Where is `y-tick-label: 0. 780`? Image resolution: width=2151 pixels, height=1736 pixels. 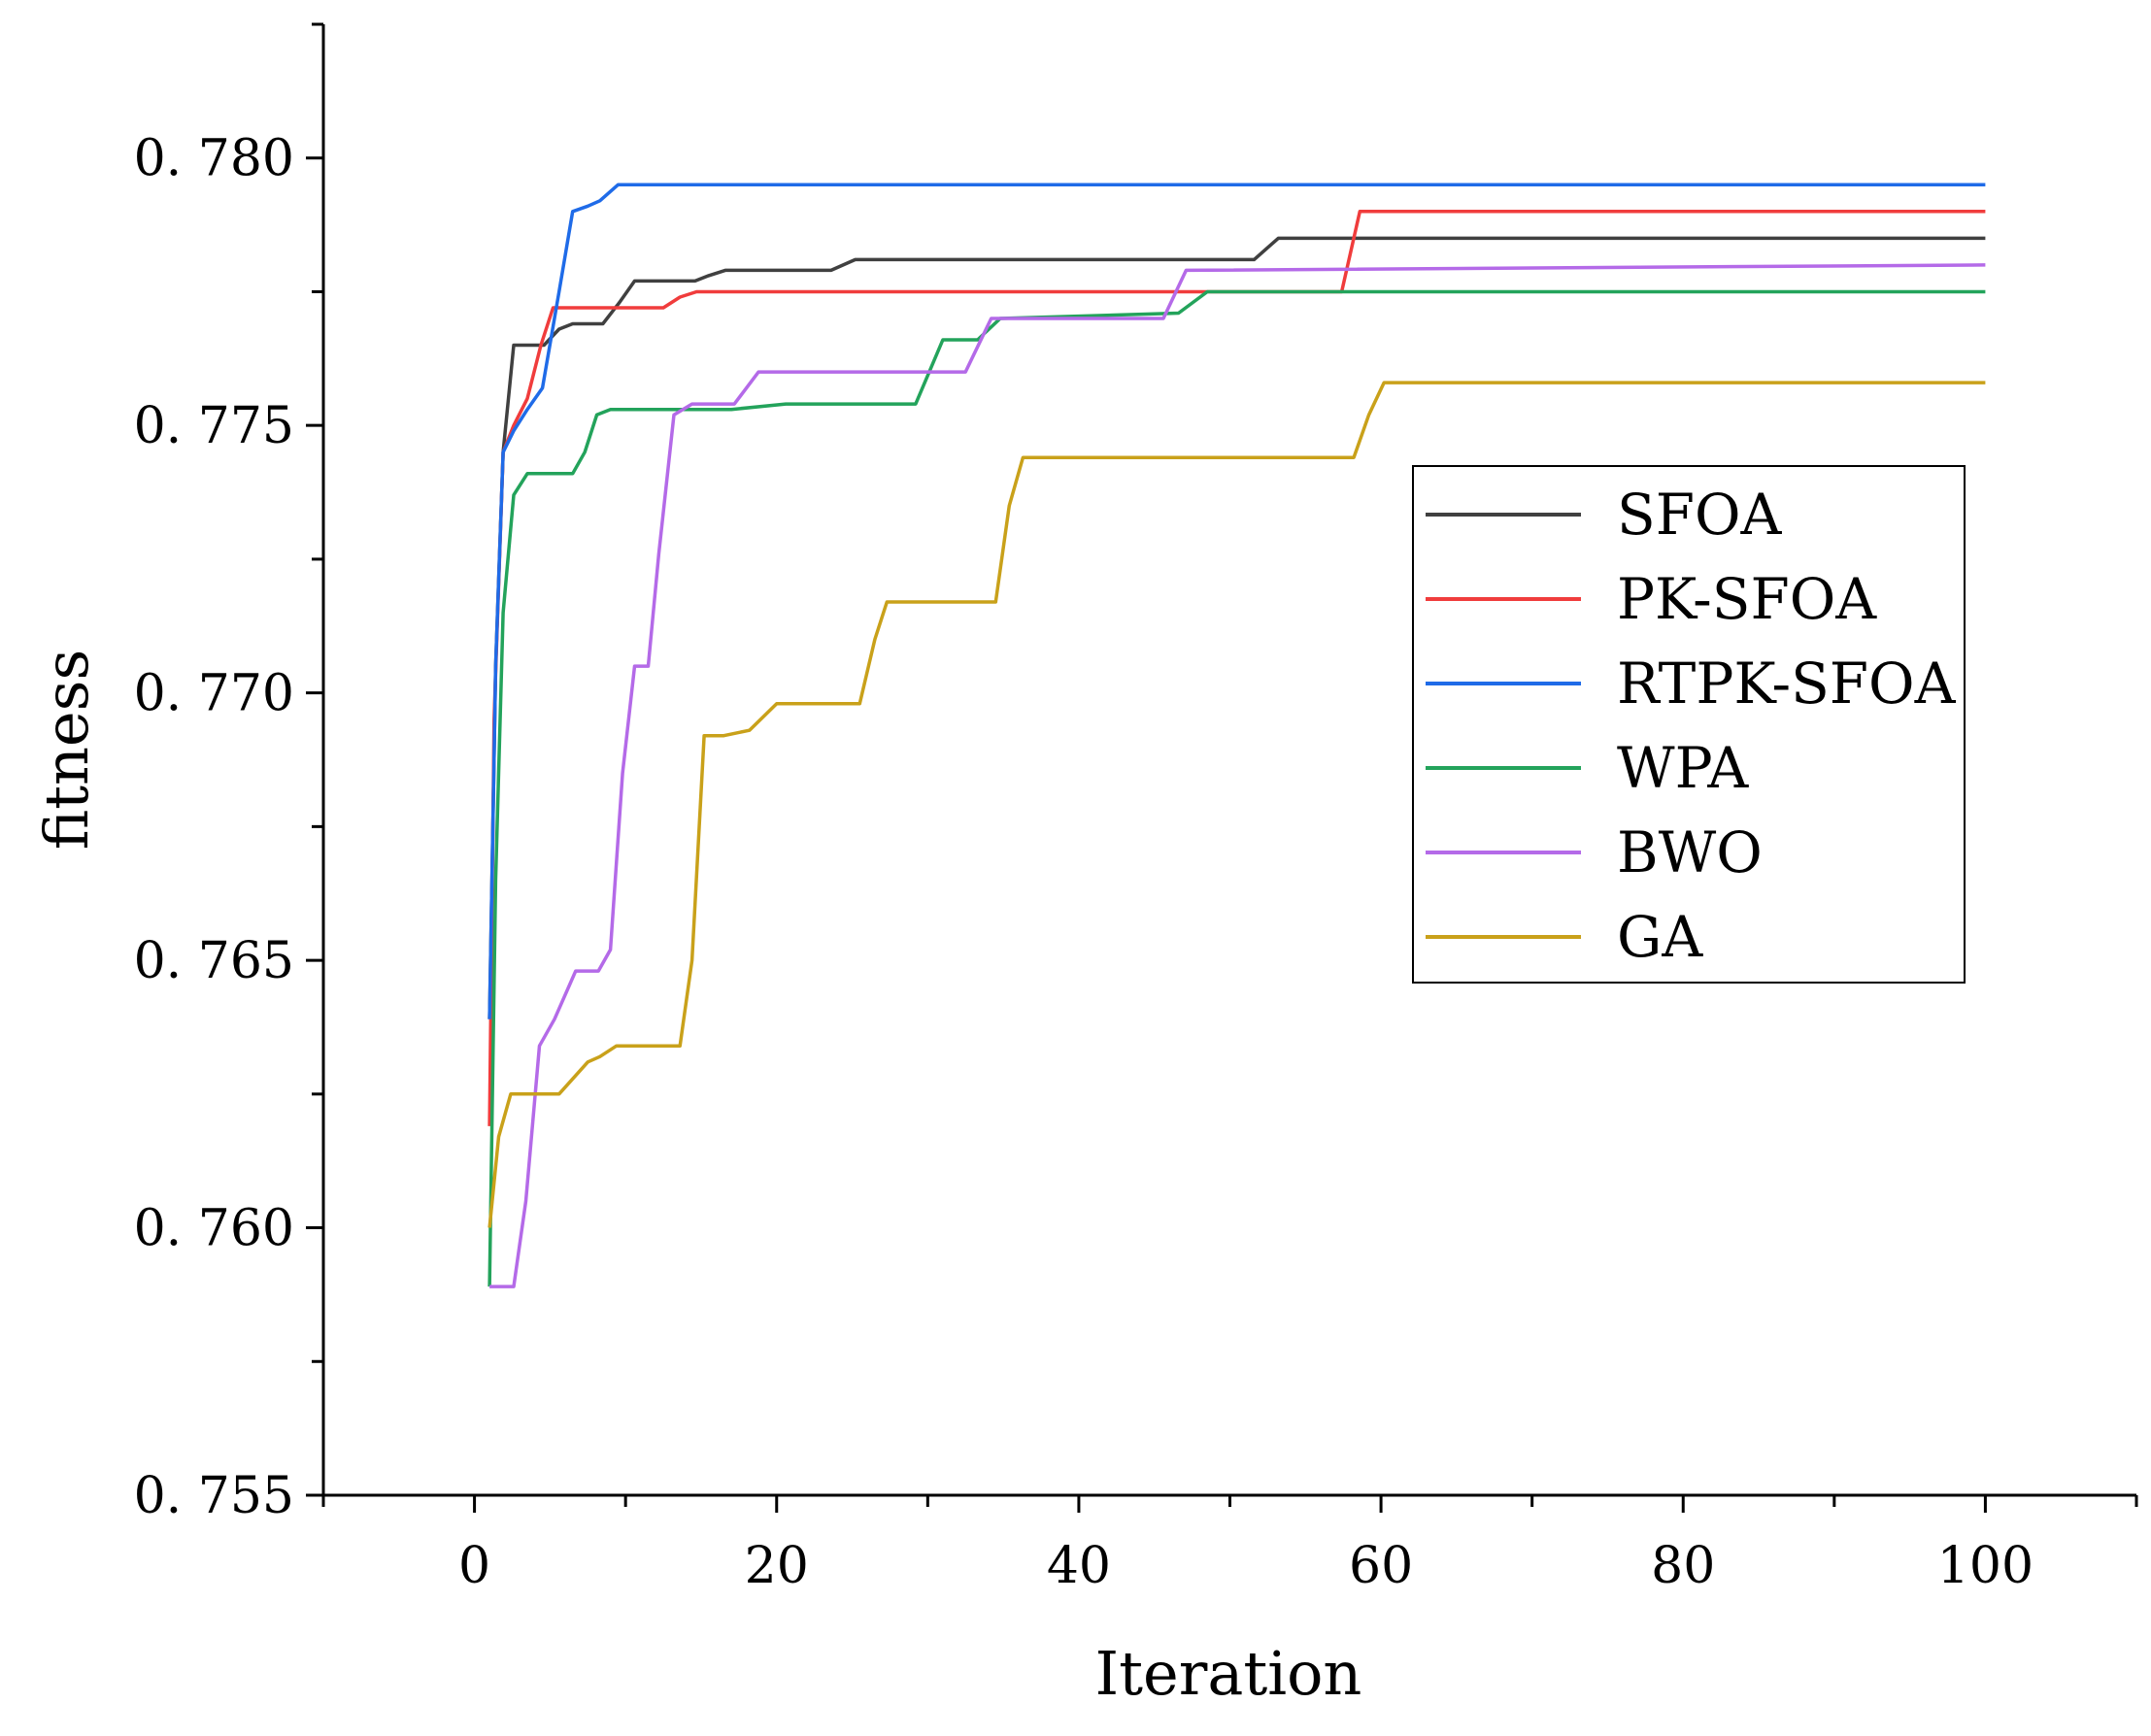 y-tick-label: 0. 780 is located at coordinates (214, 159).